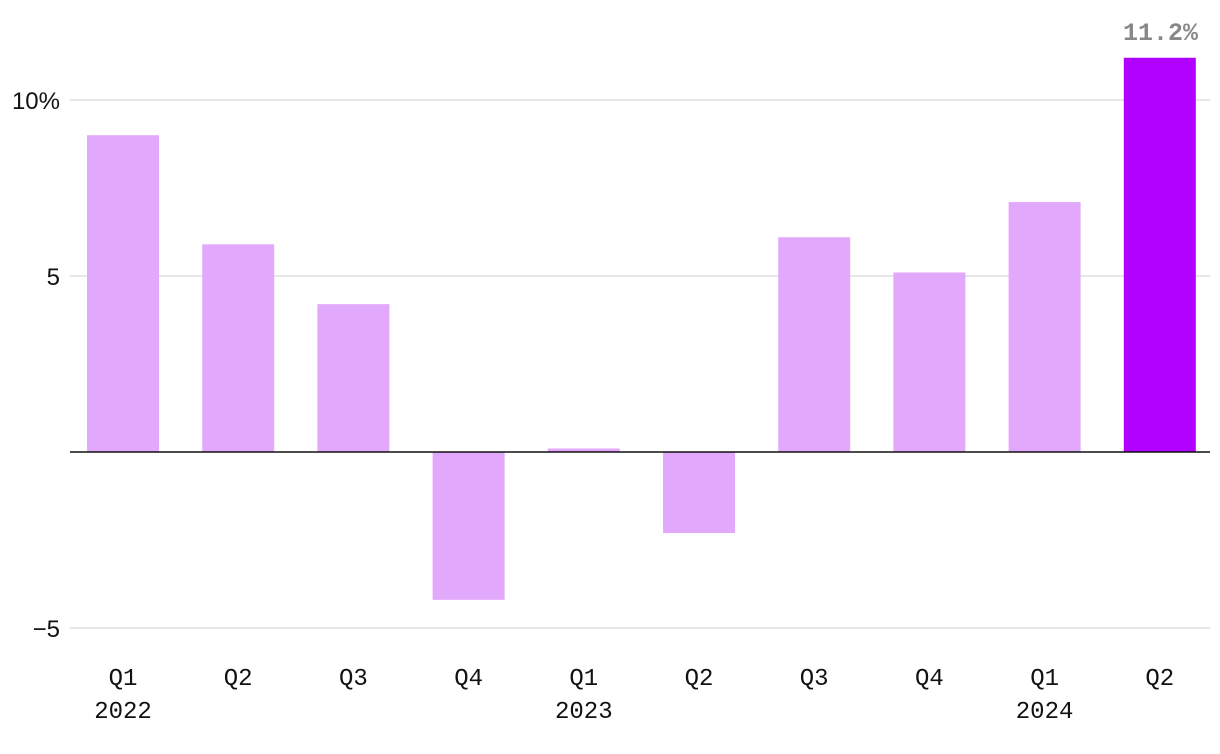  Describe the element at coordinates (583, 679) in the screenshot. I see `x-quarter-label-4: Q1` at that location.